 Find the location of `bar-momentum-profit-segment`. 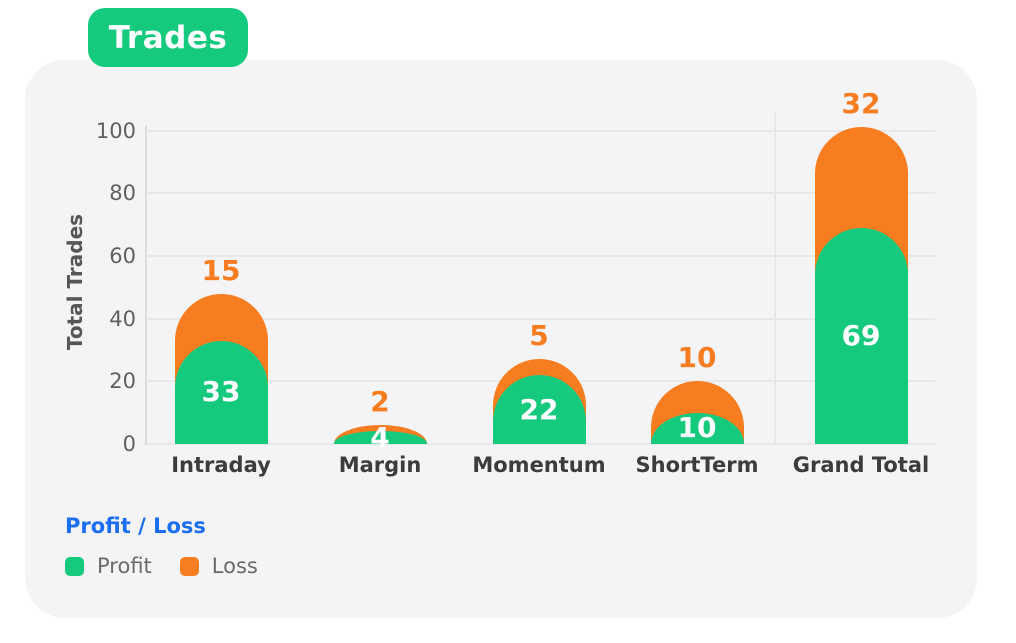

bar-momentum-profit-segment is located at coordinates (539, 409).